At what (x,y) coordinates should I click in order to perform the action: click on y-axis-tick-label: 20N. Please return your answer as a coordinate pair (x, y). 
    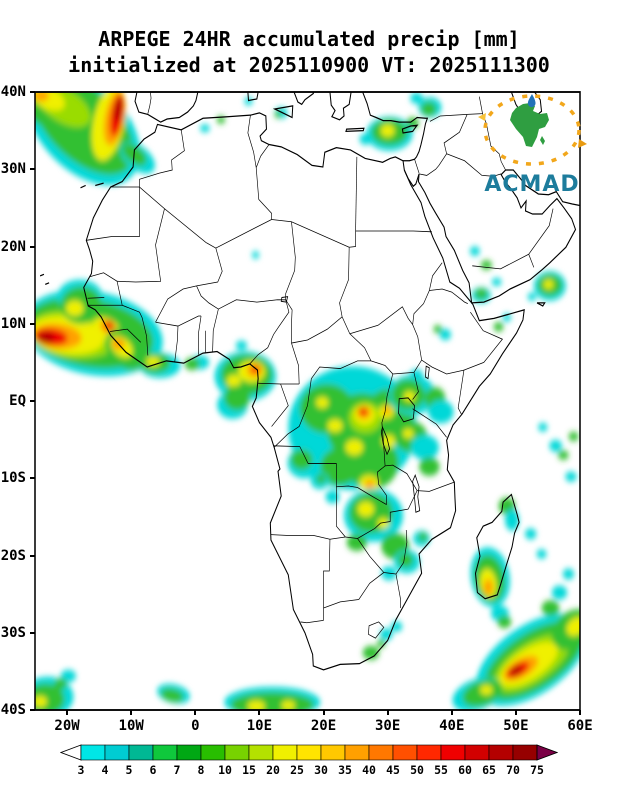
    Looking at the image, I should click on (13, 246).